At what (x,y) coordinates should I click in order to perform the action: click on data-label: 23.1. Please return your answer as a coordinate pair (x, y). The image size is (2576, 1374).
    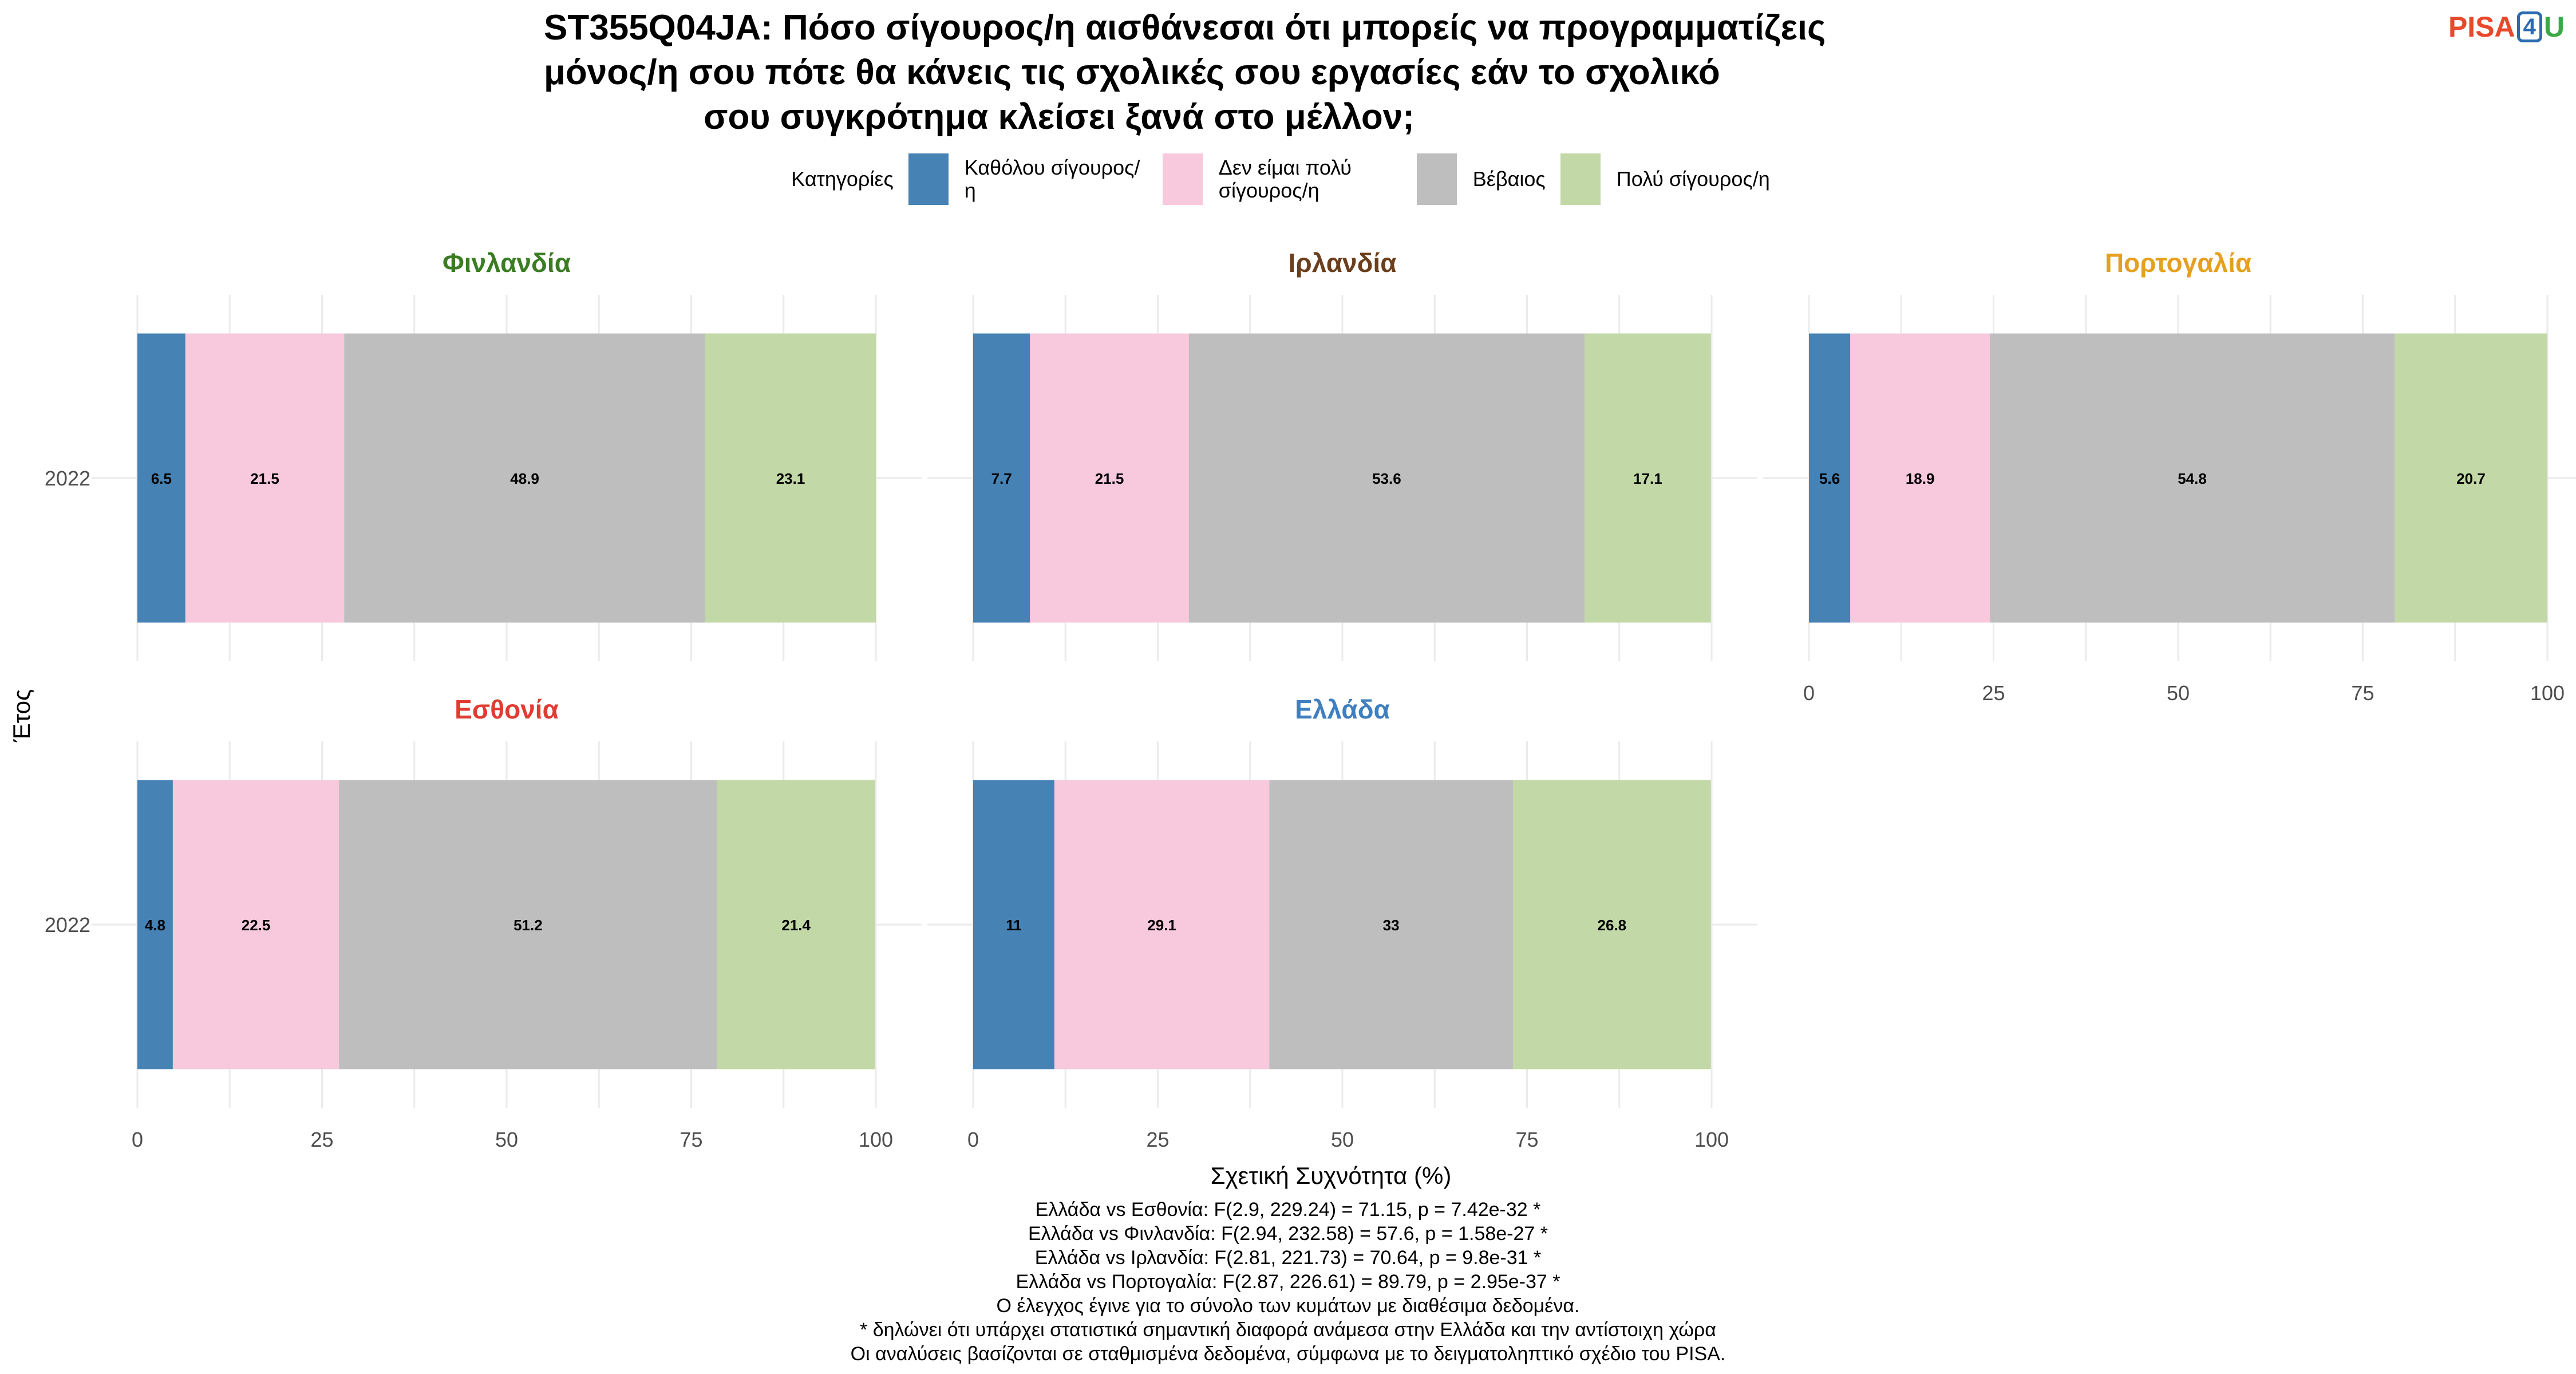
    Looking at the image, I should click on (790, 478).